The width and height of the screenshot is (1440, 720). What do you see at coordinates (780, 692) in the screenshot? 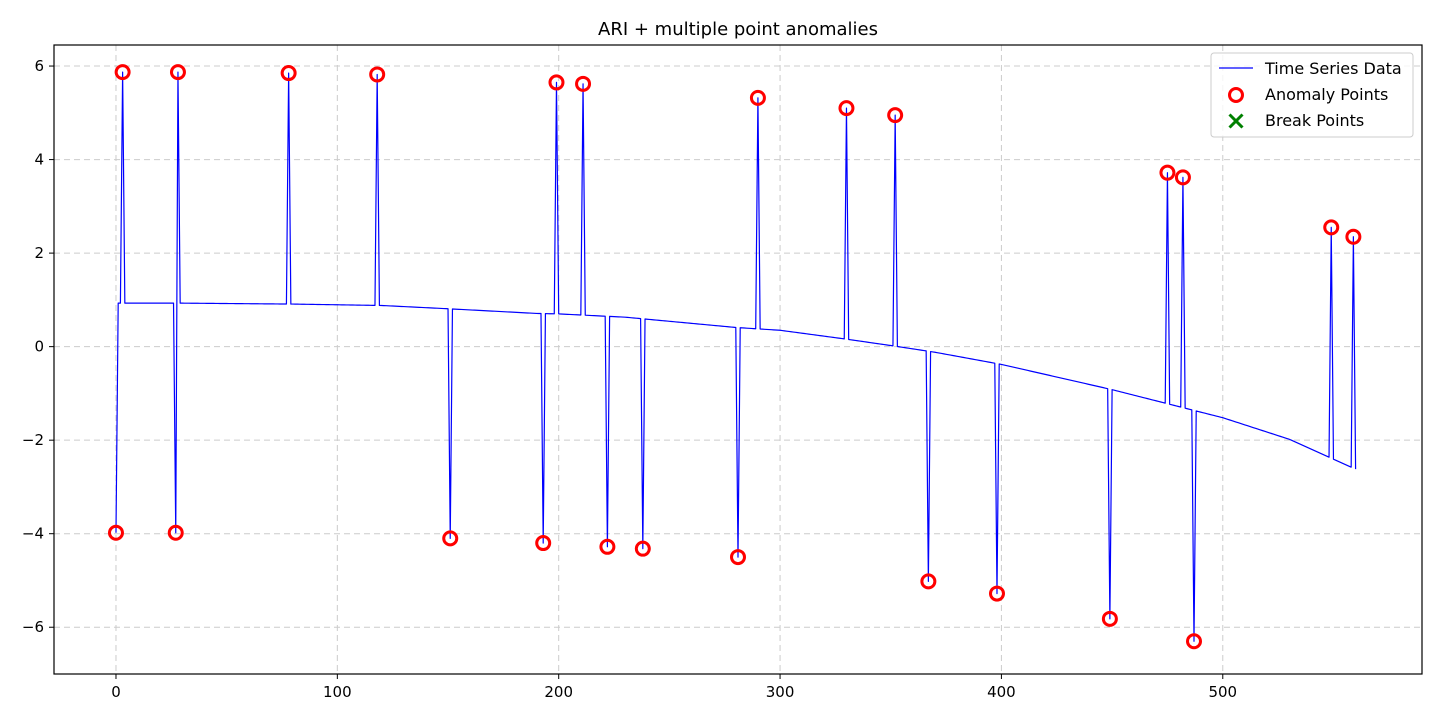
I see `x-tick-label: 300` at bounding box center [780, 692].